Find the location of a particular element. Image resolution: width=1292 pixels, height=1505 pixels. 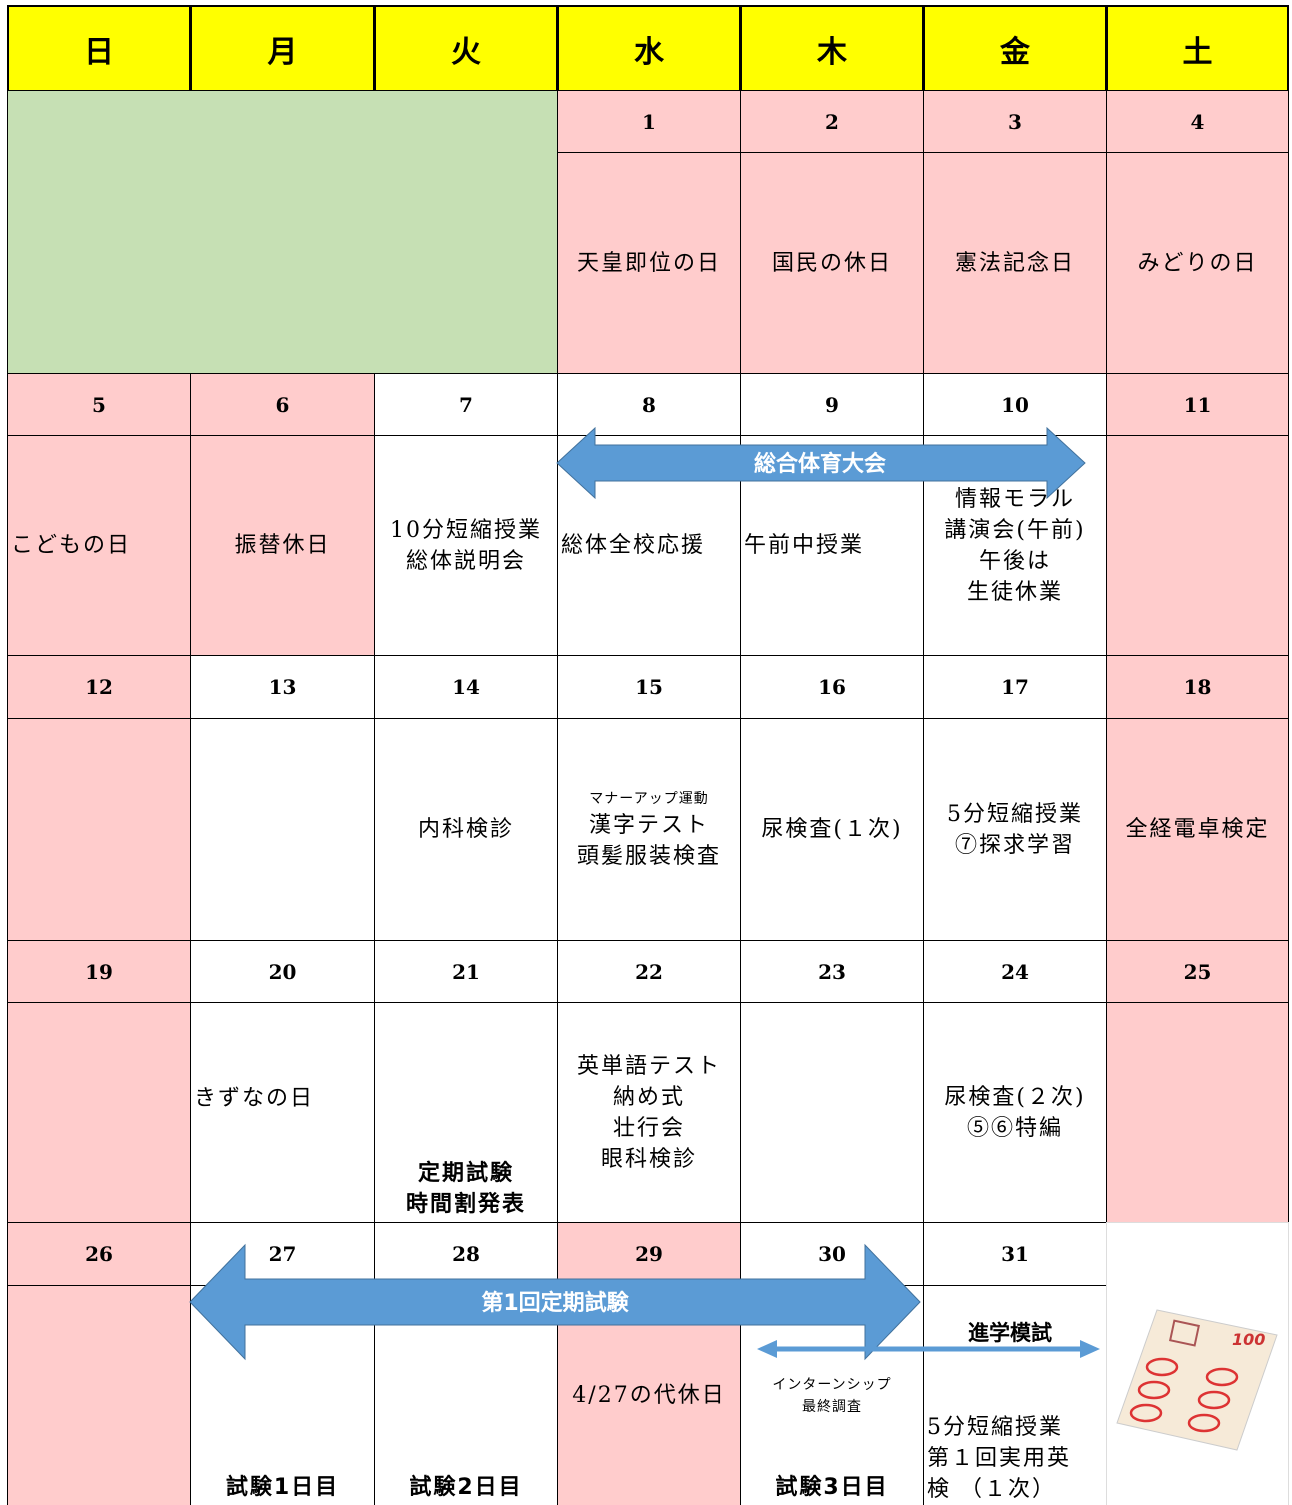

event-text: 検 （１次） is located at coordinates (991, 1489).